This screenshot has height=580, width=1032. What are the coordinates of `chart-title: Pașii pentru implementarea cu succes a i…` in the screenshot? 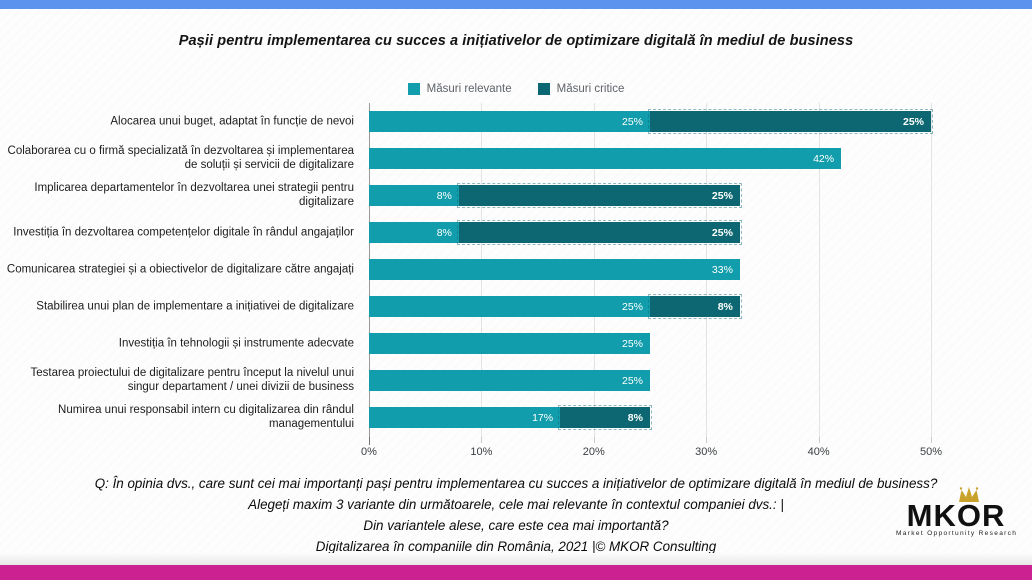 It's located at (516, 41).